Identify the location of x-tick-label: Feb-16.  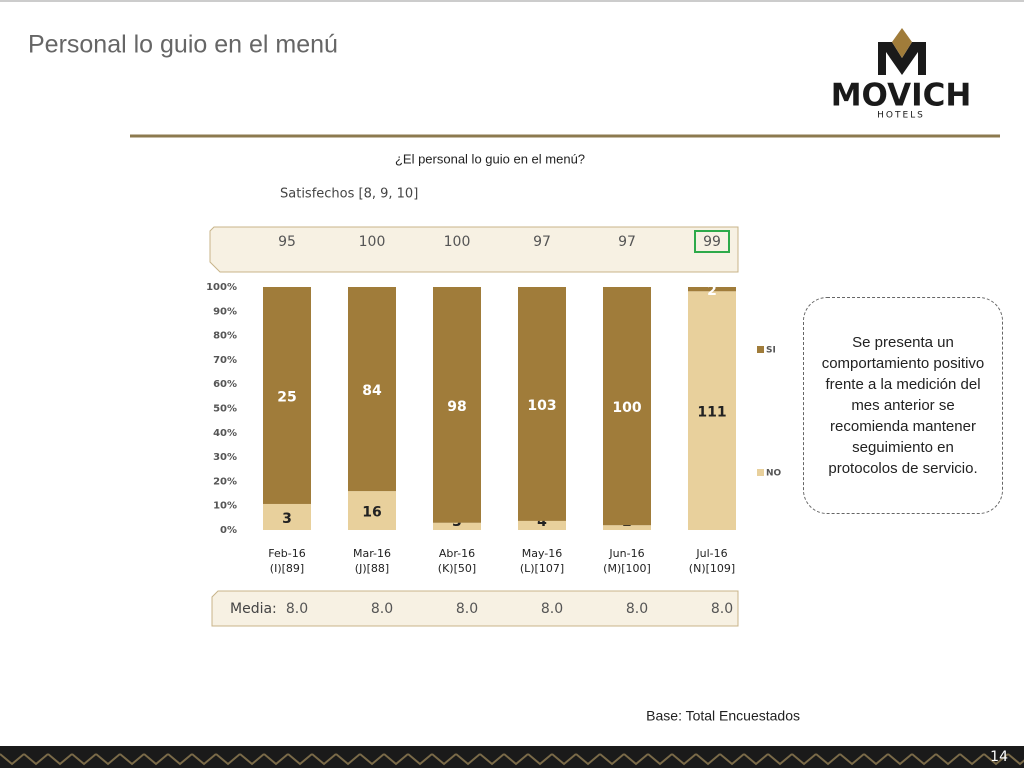
(286, 553).